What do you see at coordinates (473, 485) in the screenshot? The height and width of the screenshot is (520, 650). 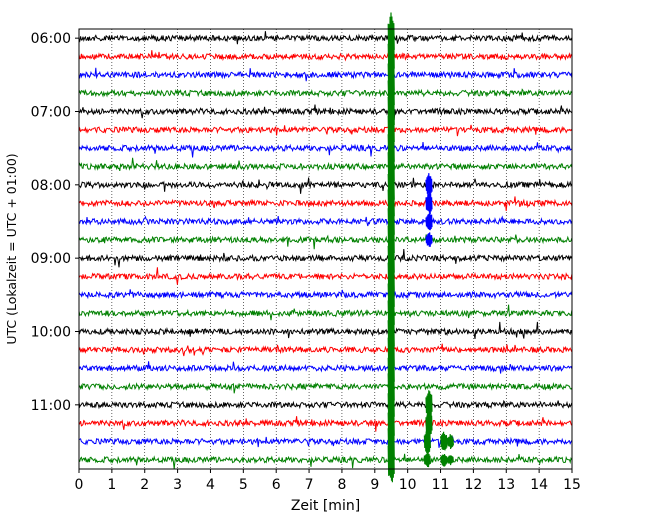 I see `x-tick-label-12: 12` at bounding box center [473, 485].